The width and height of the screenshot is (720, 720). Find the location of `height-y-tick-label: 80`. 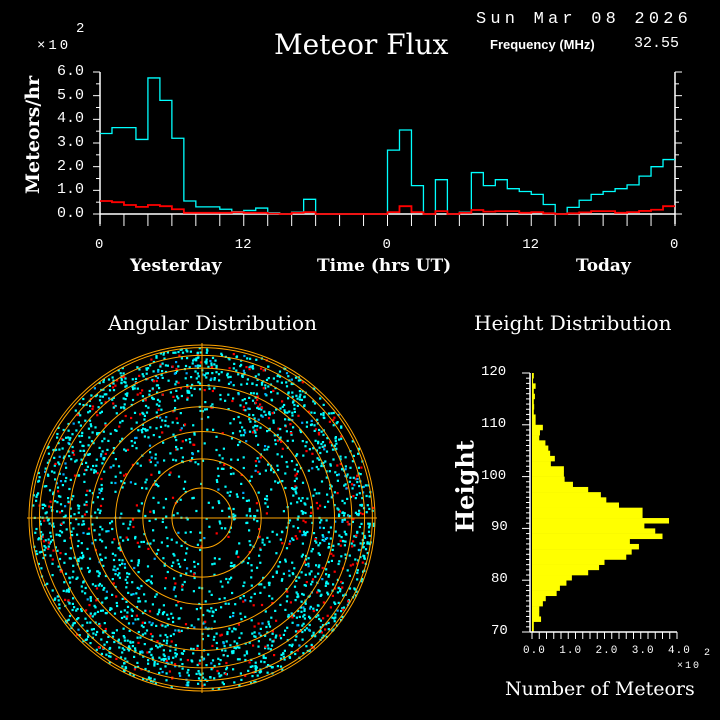

height-y-tick-label: 80 is located at coordinates (499, 579).